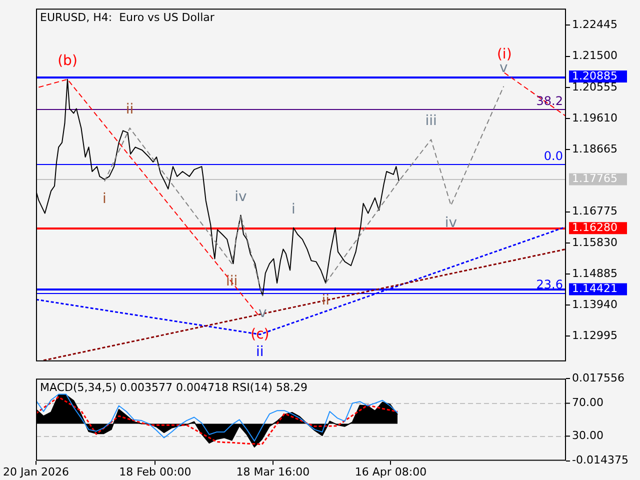  What do you see at coordinates (68, 61) in the screenshot?
I see `annotation: (b)` at bounding box center [68, 61].